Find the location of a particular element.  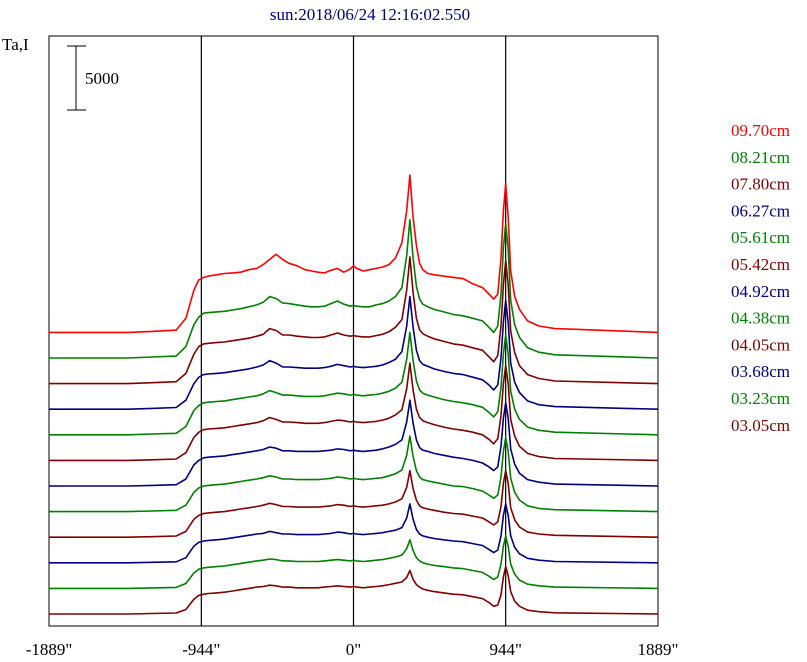

legend-entry: 03.05cm is located at coordinates (760, 425).